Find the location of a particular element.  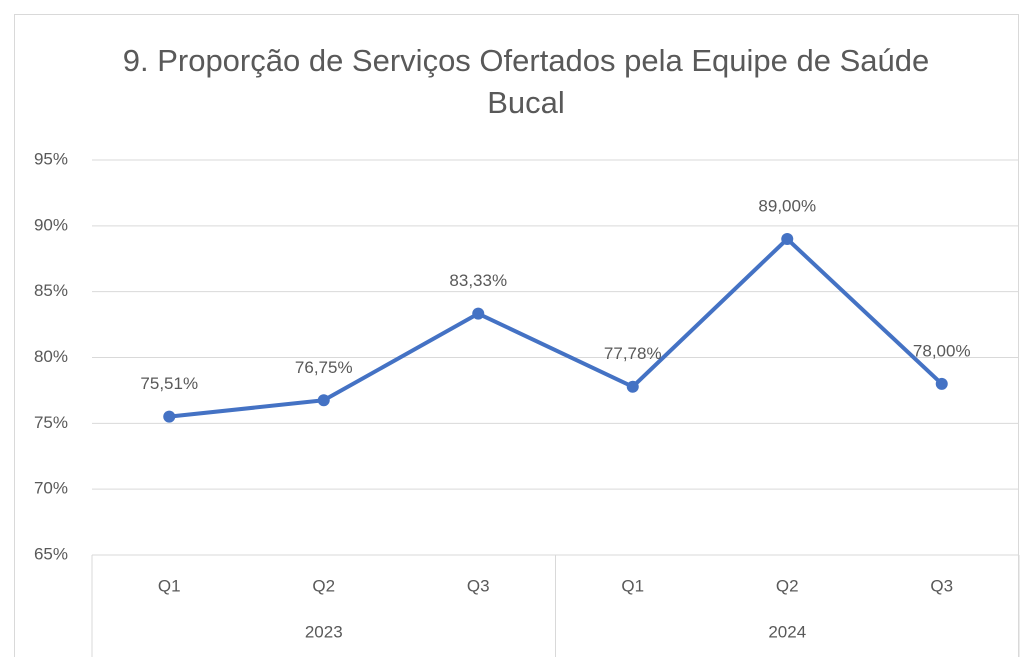

y-tick-label: 90% is located at coordinates (51, 224).